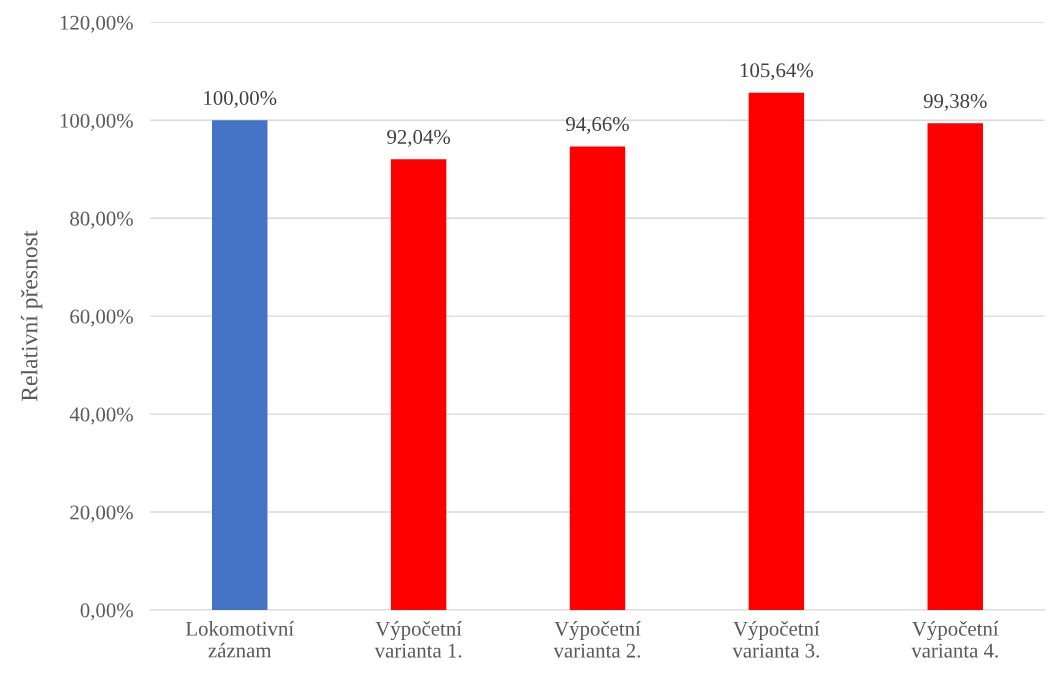 The image size is (1051, 677). I want to click on x-tick-label: Výpočetní varianta 4., so click(955, 639).